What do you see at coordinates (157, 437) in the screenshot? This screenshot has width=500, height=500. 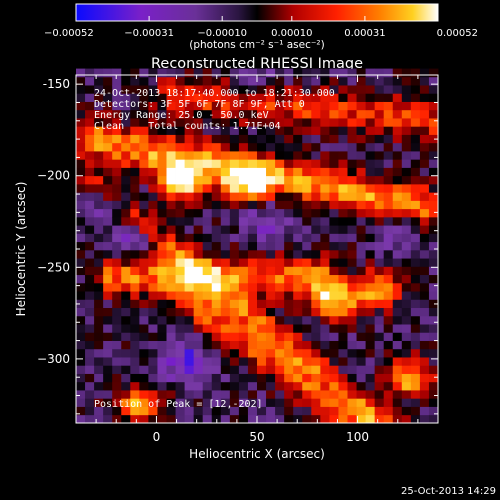 I see `x-tick-label: 0` at bounding box center [157, 437].